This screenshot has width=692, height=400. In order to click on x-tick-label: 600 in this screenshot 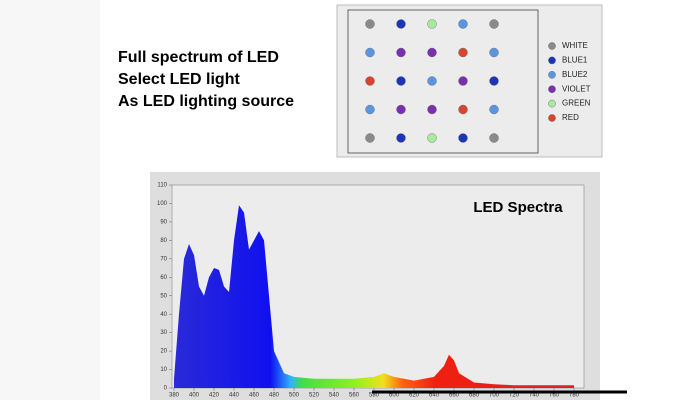, I will do `click(394, 396)`.